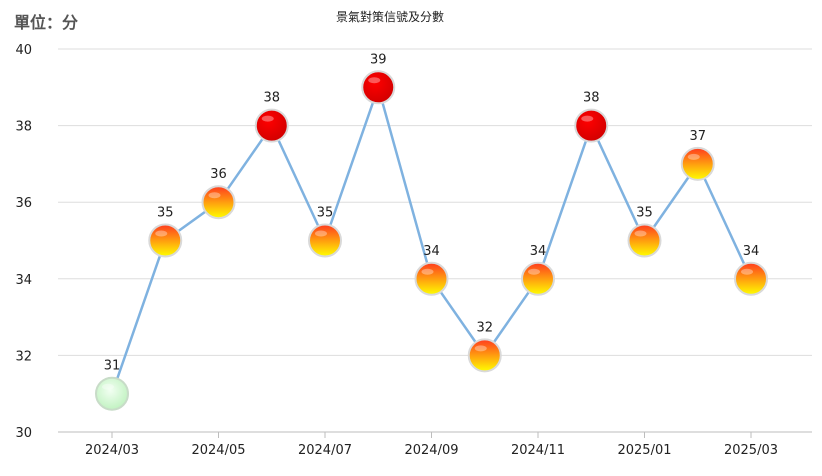 This screenshot has height=476, width=822. Describe the element at coordinates (218, 450) in the screenshot. I see `x-tick-label: 2024/05` at that location.